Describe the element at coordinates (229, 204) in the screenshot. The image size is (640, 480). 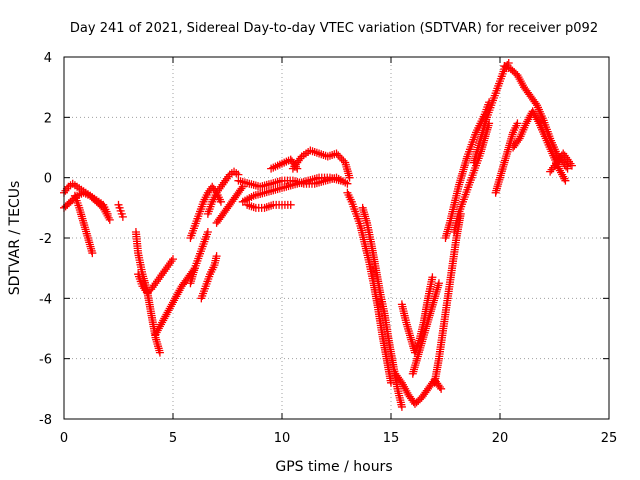
I see `series-arc12` at that location.